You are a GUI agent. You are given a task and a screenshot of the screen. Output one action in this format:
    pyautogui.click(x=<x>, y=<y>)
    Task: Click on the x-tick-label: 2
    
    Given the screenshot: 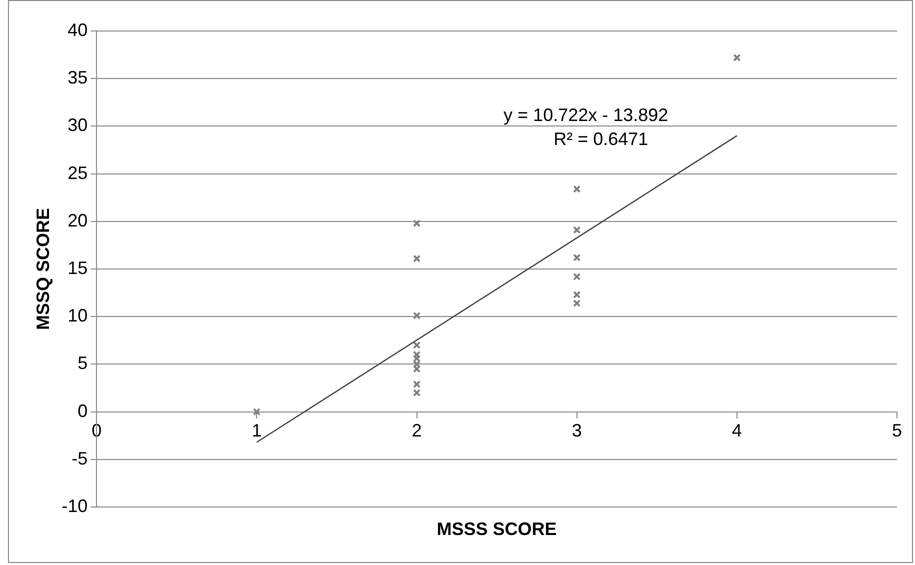 What is the action you would take?
    pyautogui.click(x=417, y=430)
    